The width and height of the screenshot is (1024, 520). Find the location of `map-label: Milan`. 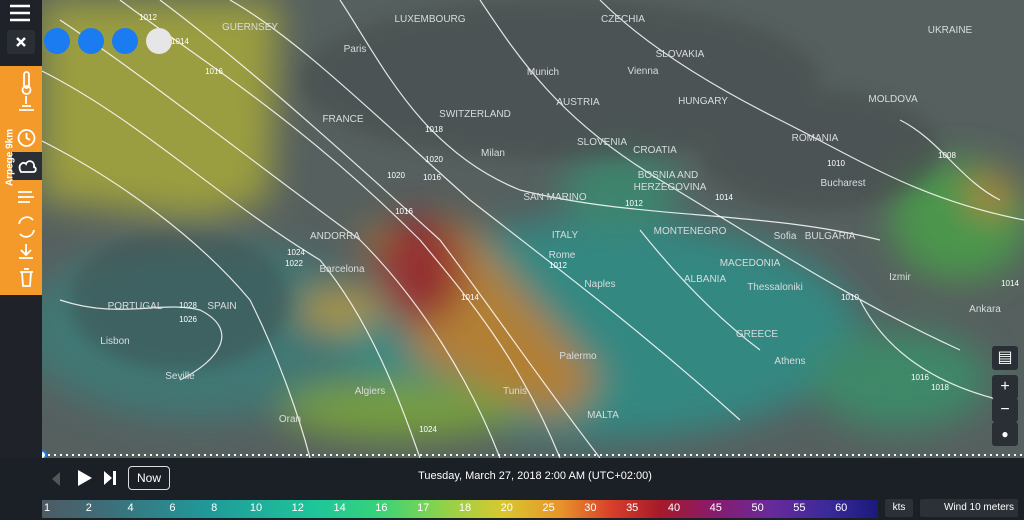

map-label: Milan is located at coordinates (493, 153).